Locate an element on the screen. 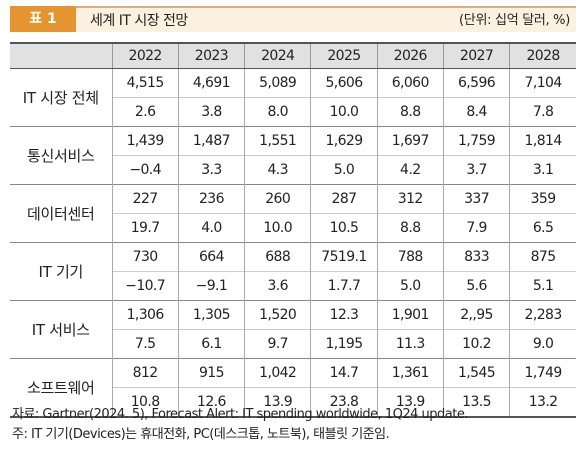 The height and width of the screenshot is (458, 586). row-category: IT 기기 is located at coordinates (61, 271).